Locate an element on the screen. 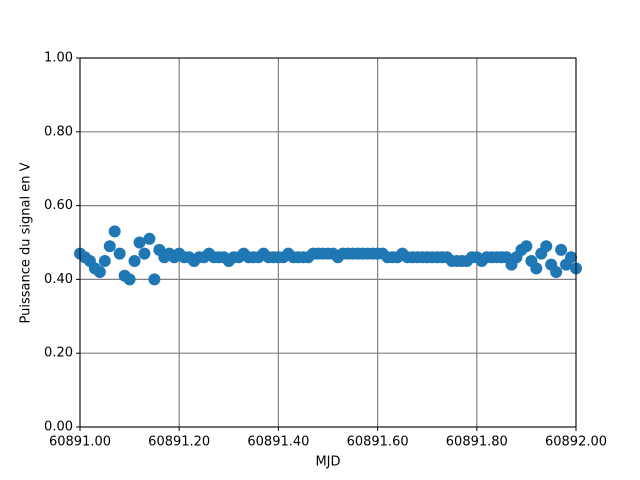  y-tick-label: 0.80 is located at coordinates (58, 131).